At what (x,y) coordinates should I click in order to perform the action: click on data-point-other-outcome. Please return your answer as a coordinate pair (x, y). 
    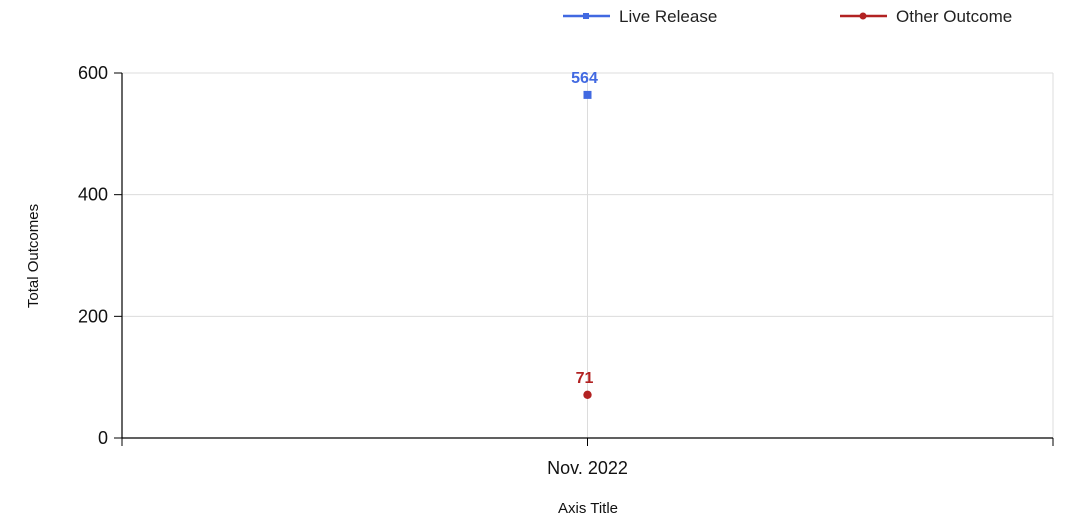
    Looking at the image, I should click on (587, 395).